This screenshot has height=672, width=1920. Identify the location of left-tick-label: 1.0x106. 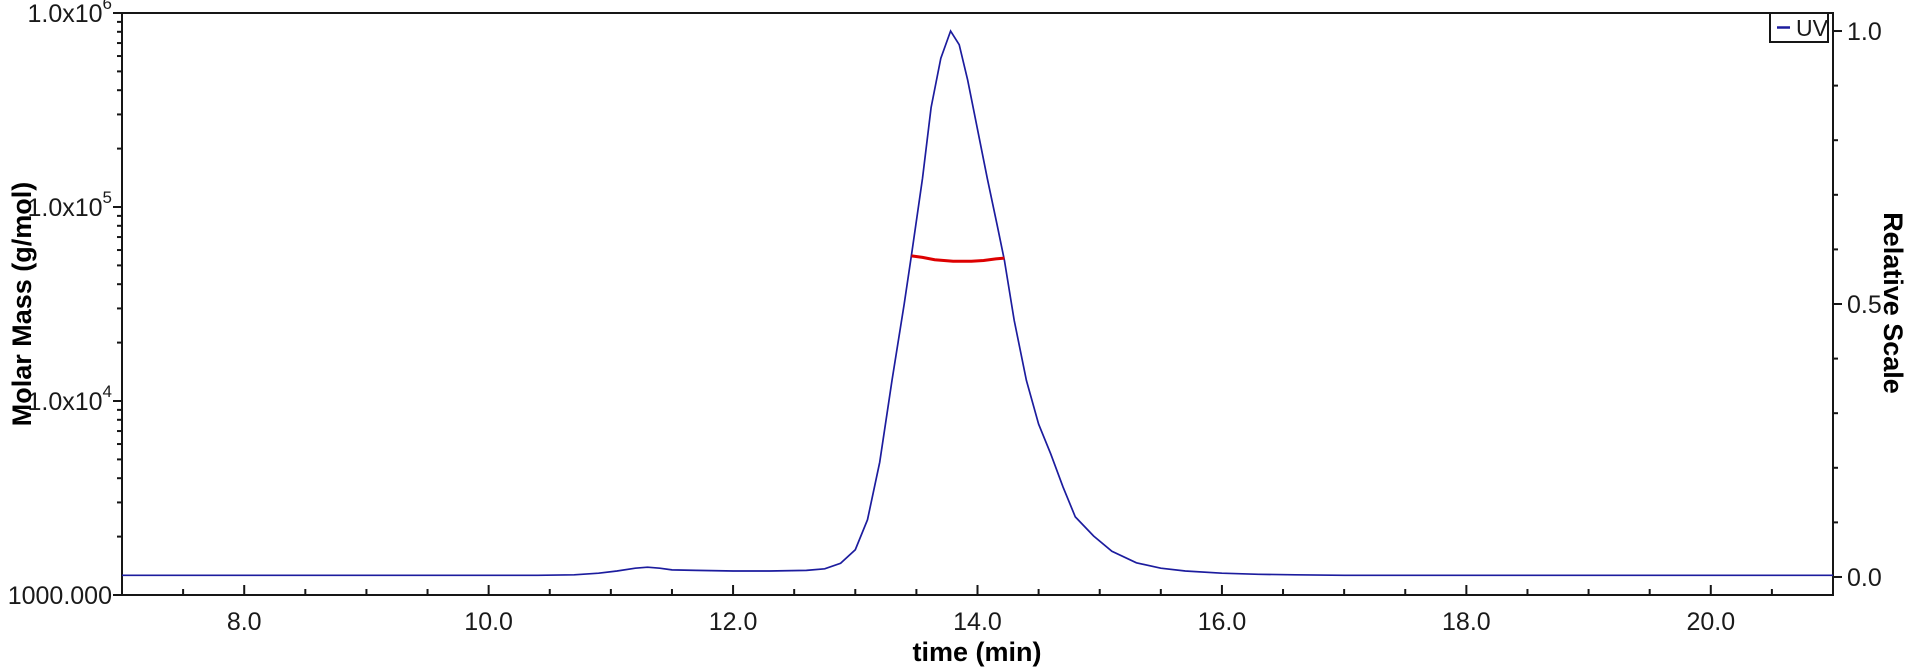
(69, 14).